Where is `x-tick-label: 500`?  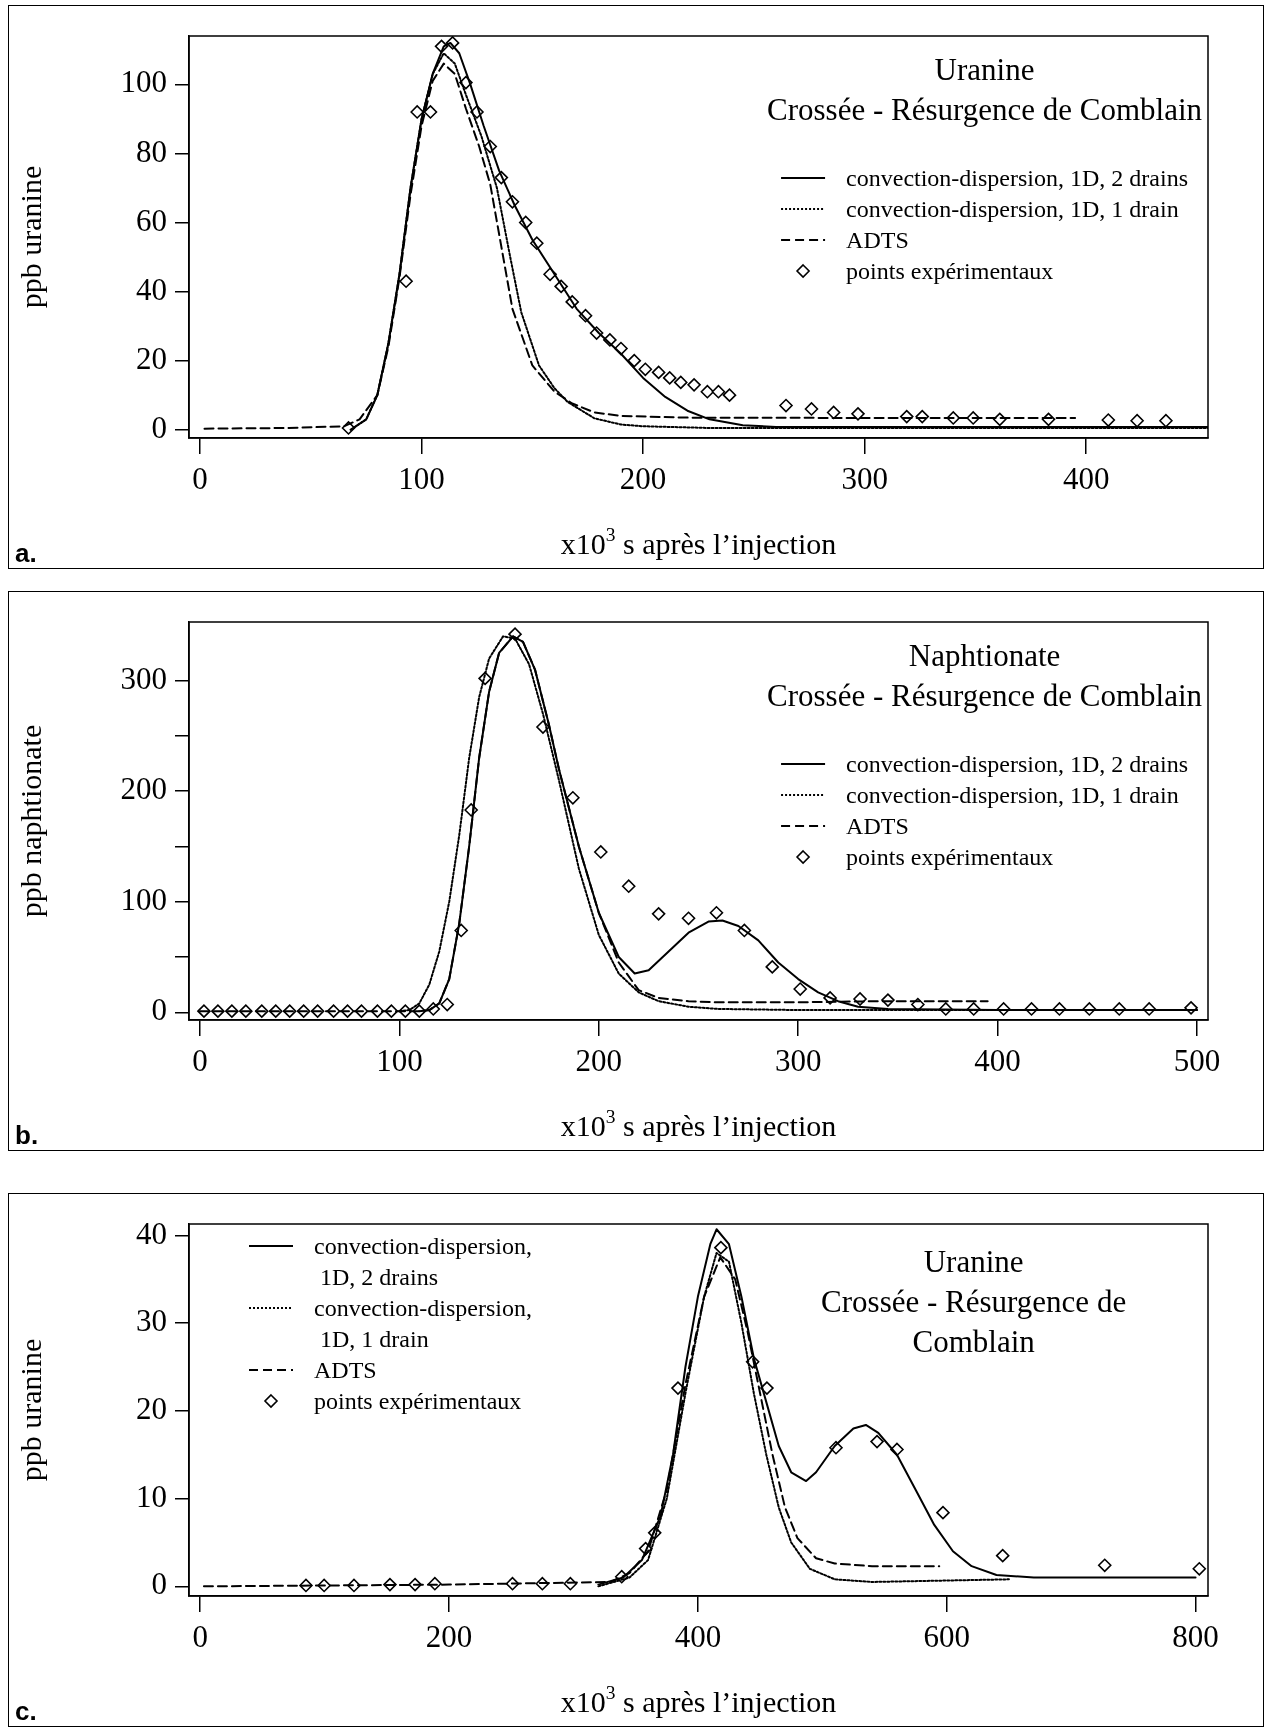
x-tick-label: 500 is located at coordinates (1197, 1060).